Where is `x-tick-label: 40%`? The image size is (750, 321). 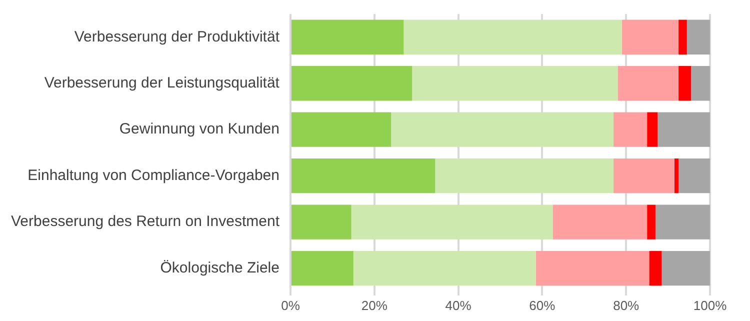 x-tick-label: 40% is located at coordinates (458, 305).